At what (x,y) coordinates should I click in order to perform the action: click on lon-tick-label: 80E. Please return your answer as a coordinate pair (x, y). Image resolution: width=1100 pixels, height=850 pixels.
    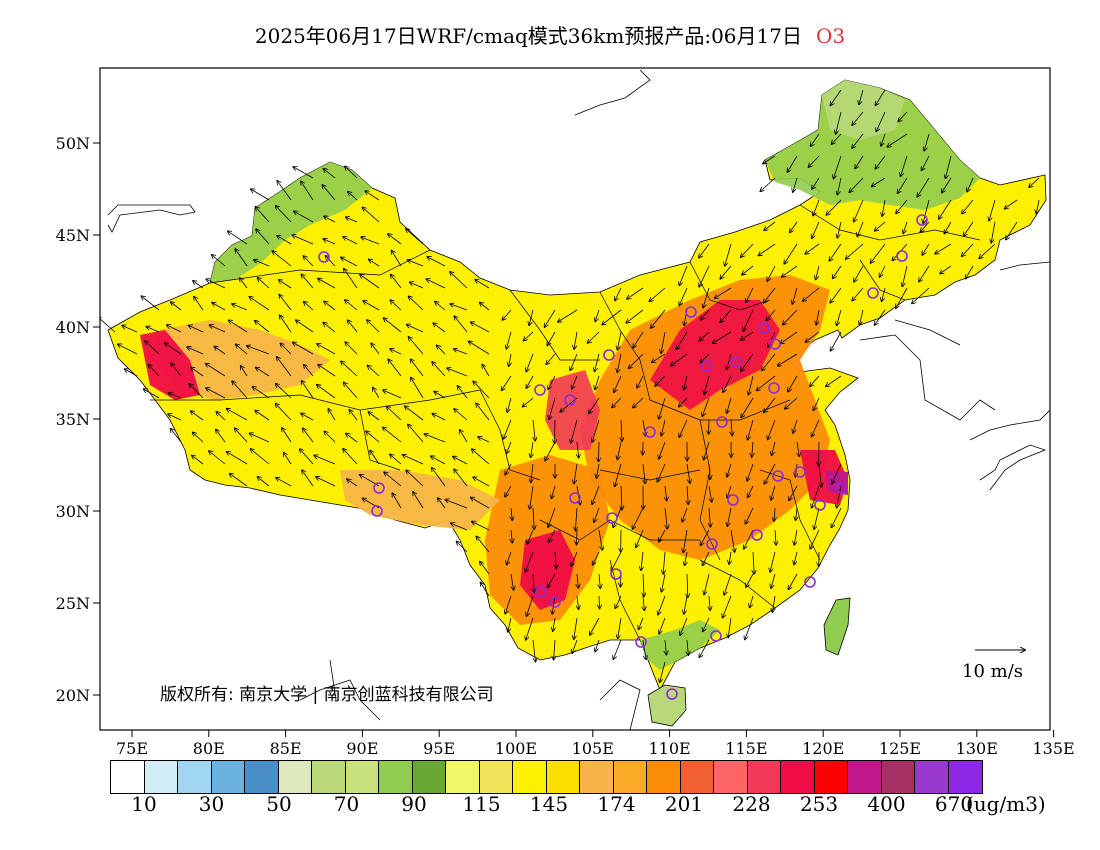
    Looking at the image, I should click on (209, 748).